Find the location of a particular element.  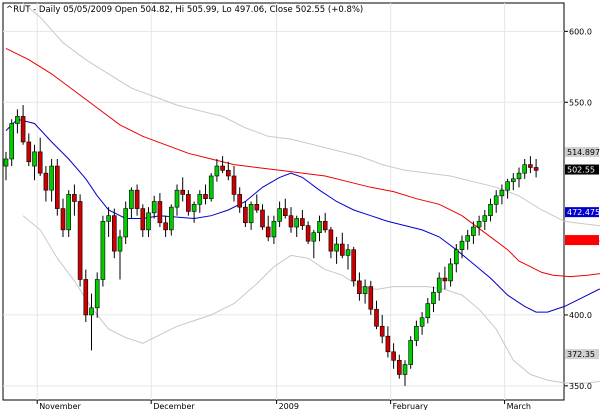

value-tag-label: 472.475 is located at coordinates (583, 212).